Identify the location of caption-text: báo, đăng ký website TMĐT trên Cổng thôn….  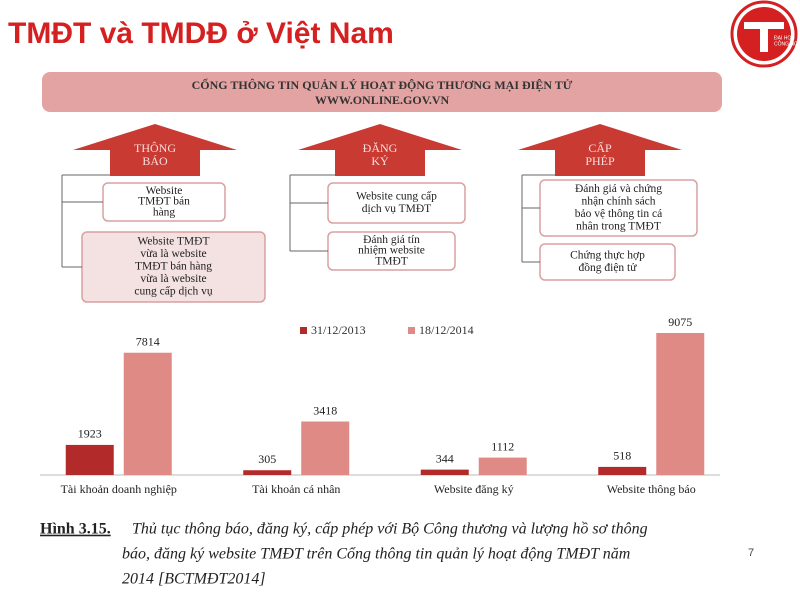
(376, 554).